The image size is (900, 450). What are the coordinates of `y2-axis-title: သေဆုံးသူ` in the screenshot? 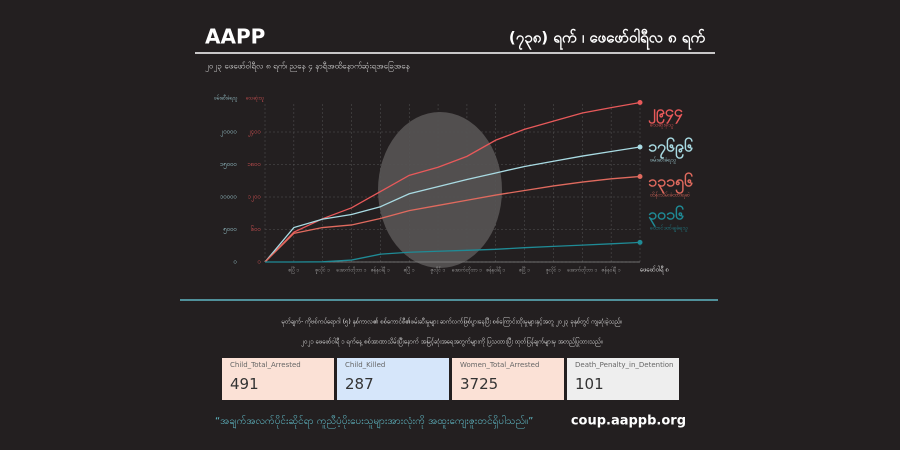 It's located at (255, 99).